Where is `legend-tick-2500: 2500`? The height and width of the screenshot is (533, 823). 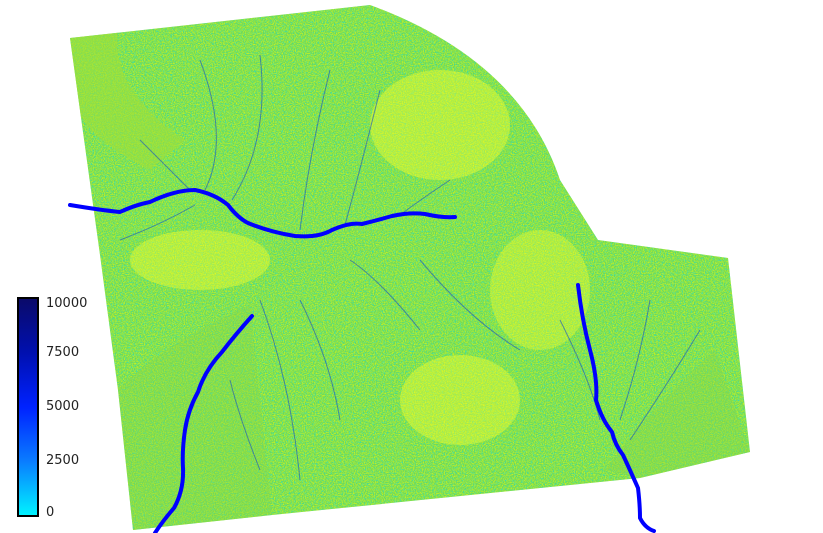
legend-tick-2500: 2500 is located at coordinates (63, 460).